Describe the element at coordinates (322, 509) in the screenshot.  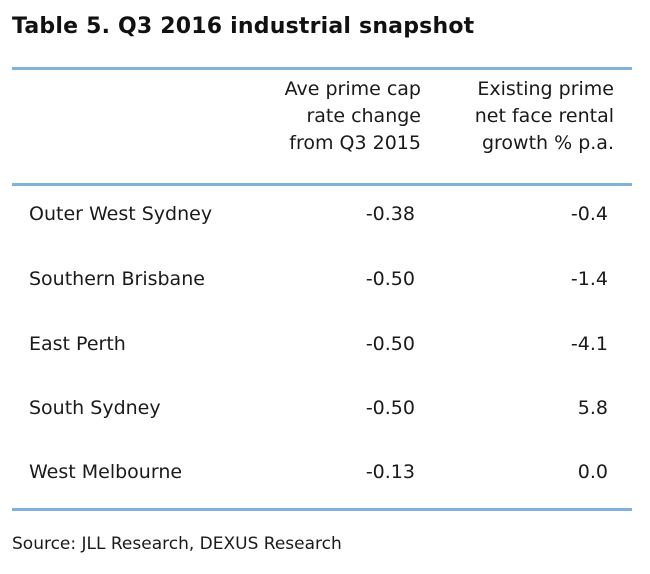
I see `bottom-rule` at that location.